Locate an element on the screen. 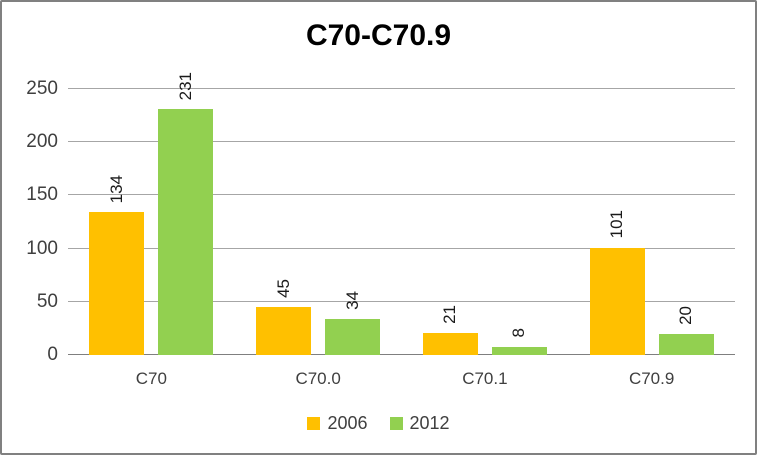  x-category-label: C70.9 is located at coordinates (651, 378).